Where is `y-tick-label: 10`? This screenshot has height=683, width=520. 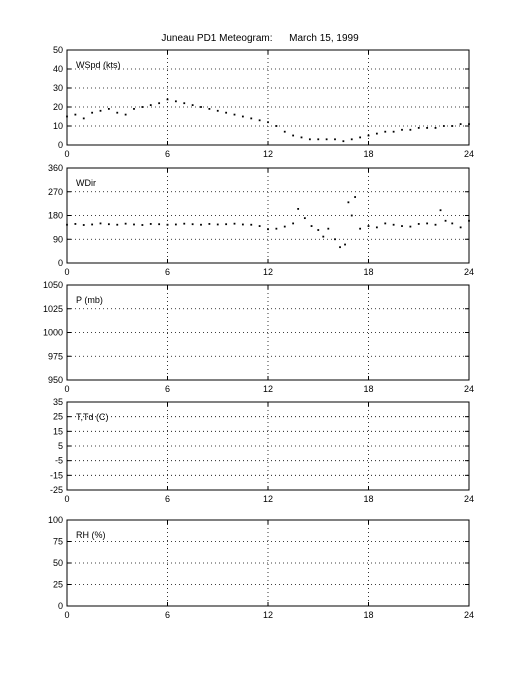
y-tick-label: 10 is located at coordinates (58, 126).